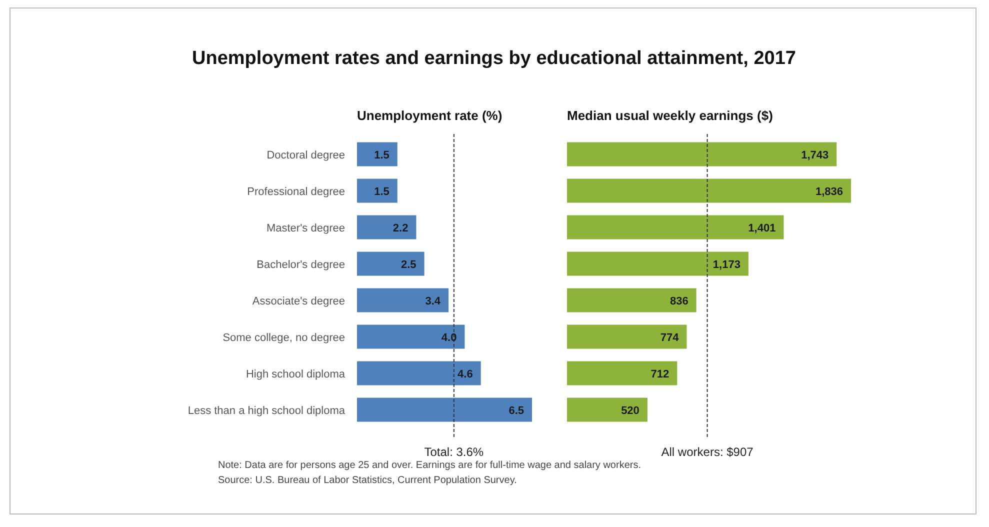 This screenshot has height=527, width=989. Describe the element at coordinates (815, 155) in the screenshot. I see `data-label: 1,743` at that location.